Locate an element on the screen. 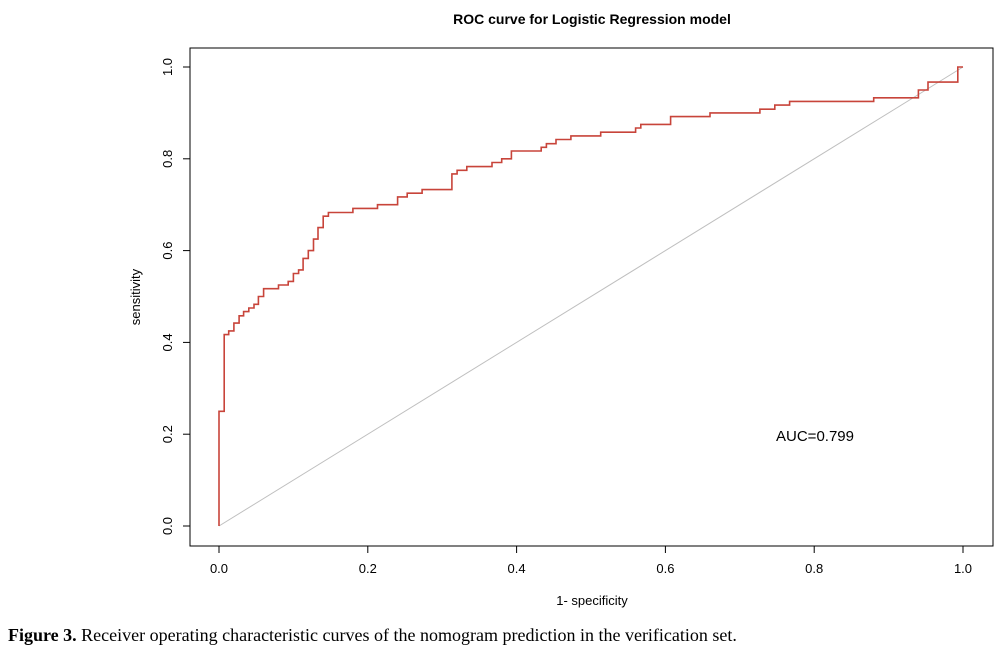 The width and height of the screenshot is (1006, 653). y-tick-label: 0.4 is located at coordinates (167, 342).